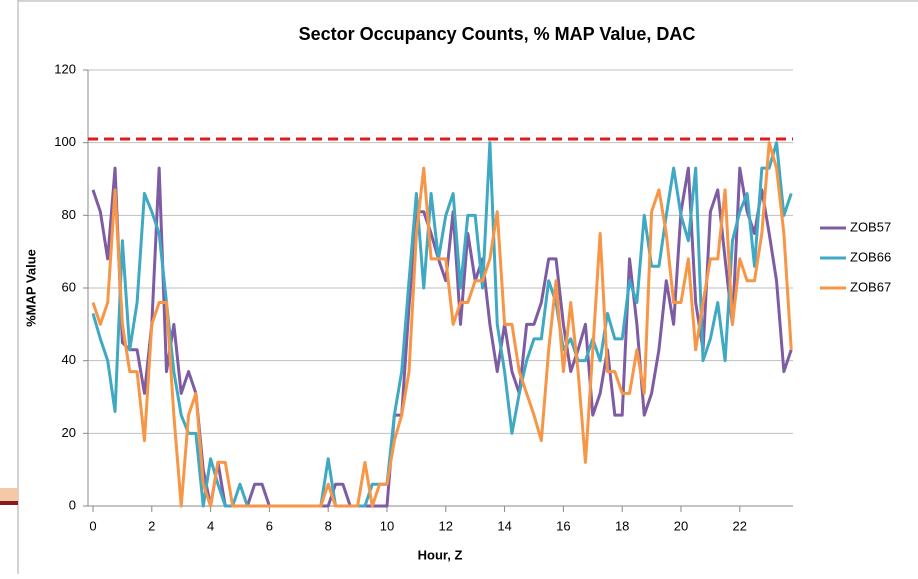  What do you see at coordinates (870, 256) in the screenshot?
I see `legend-label: ZOB66` at bounding box center [870, 256].